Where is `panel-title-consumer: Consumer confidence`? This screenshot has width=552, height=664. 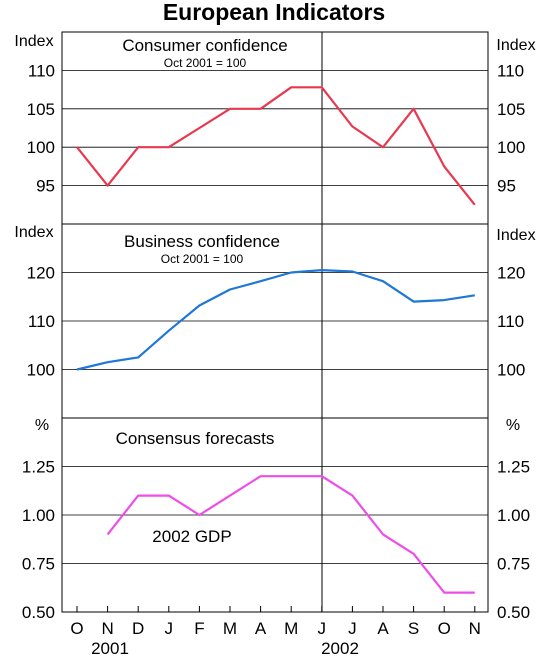
panel-title-consumer: Consumer confidence is located at coordinates (204, 45).